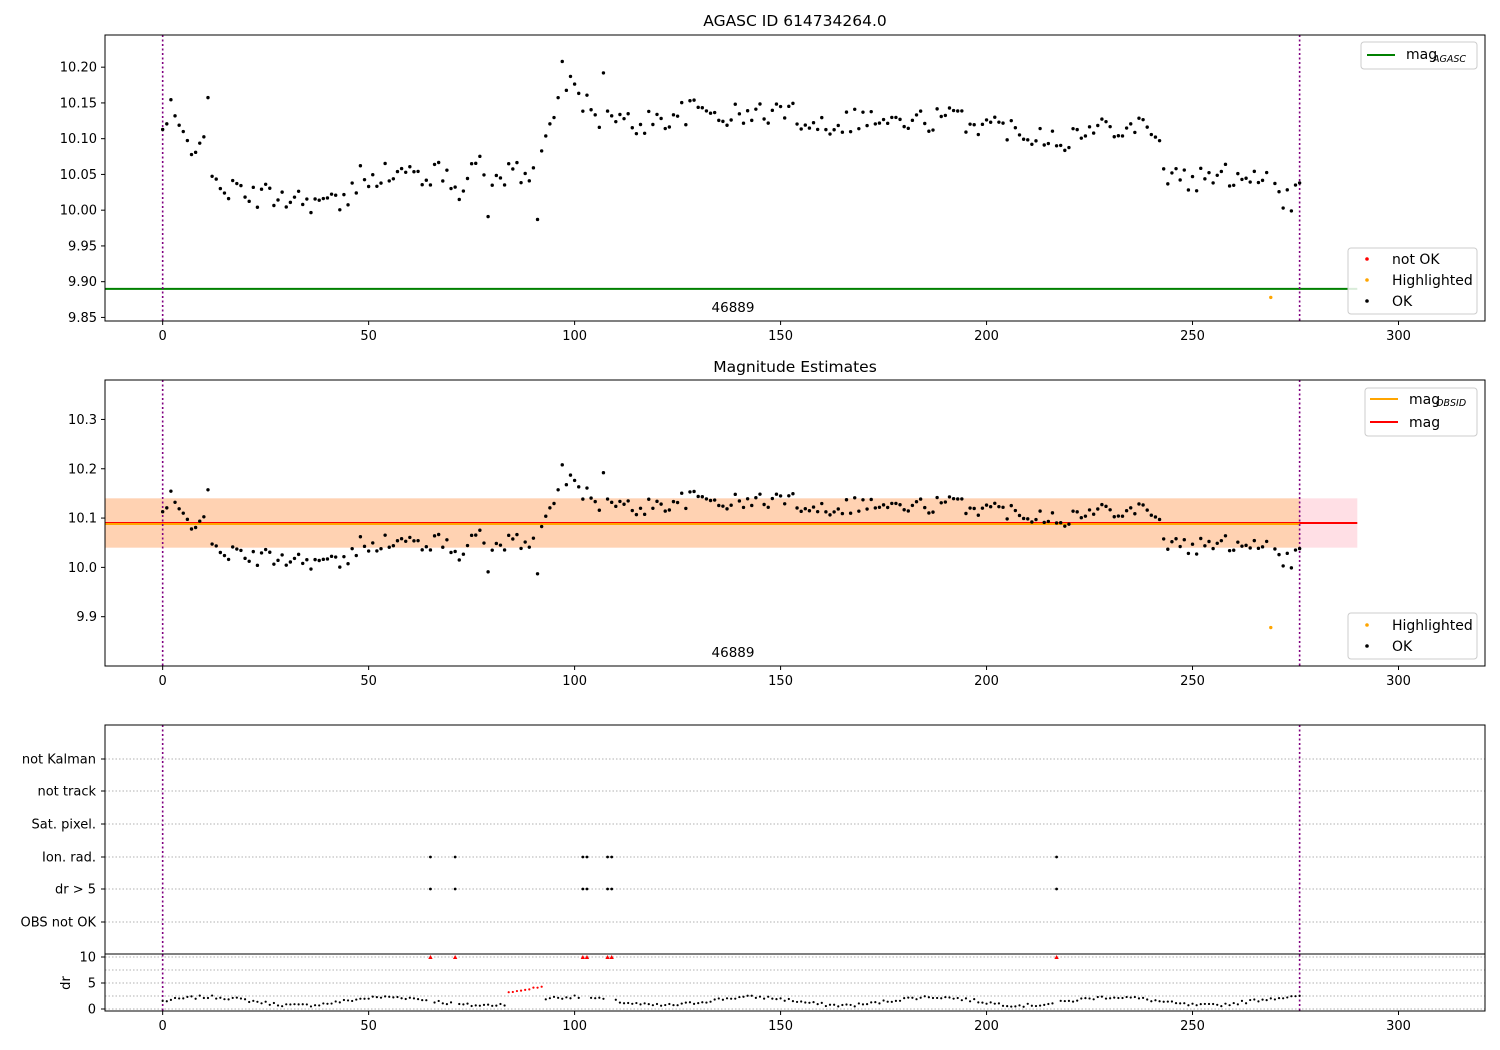  What do you see at coordinates (587, 889) in the screenshot?
I see `flag-point` at bounding box center [587, 889].